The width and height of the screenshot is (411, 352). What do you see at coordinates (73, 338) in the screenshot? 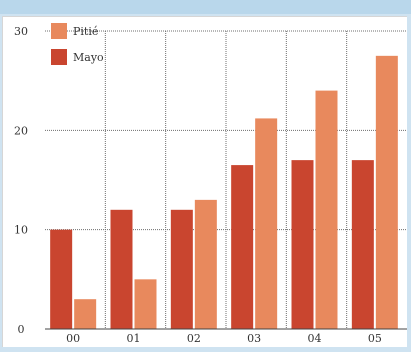
I see `x-tick-label: 00` at bounding box center [73, 338].